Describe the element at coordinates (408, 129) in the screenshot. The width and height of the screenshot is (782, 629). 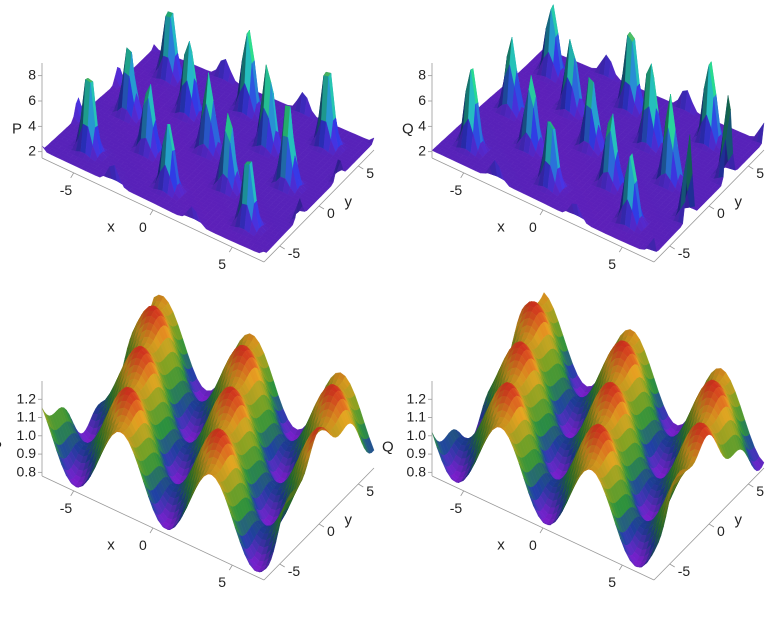
I see `z-axis-label: Q` at that location.